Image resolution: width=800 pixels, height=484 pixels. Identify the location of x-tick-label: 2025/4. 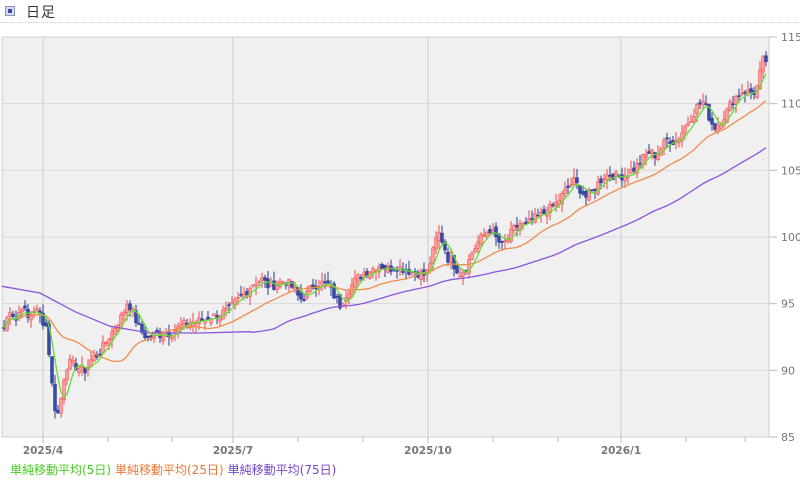
(43, 451).